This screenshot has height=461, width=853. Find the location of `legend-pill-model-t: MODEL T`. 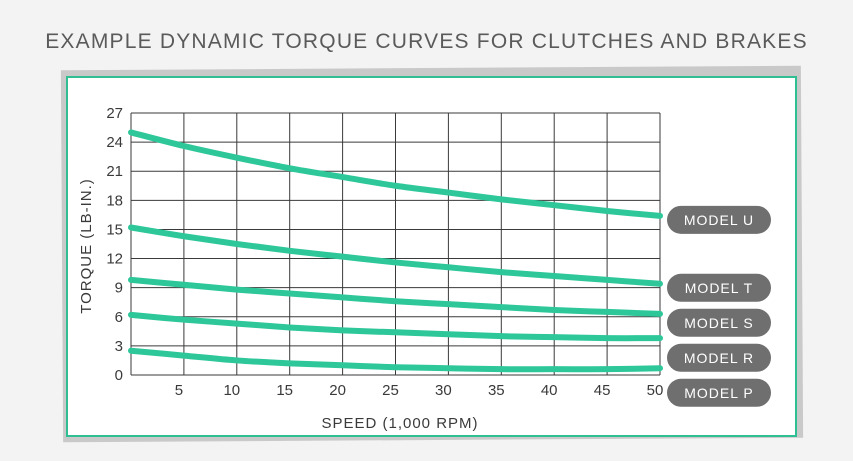

legend-pill-model-t: MODEL T is located at coordinates (719, 287).